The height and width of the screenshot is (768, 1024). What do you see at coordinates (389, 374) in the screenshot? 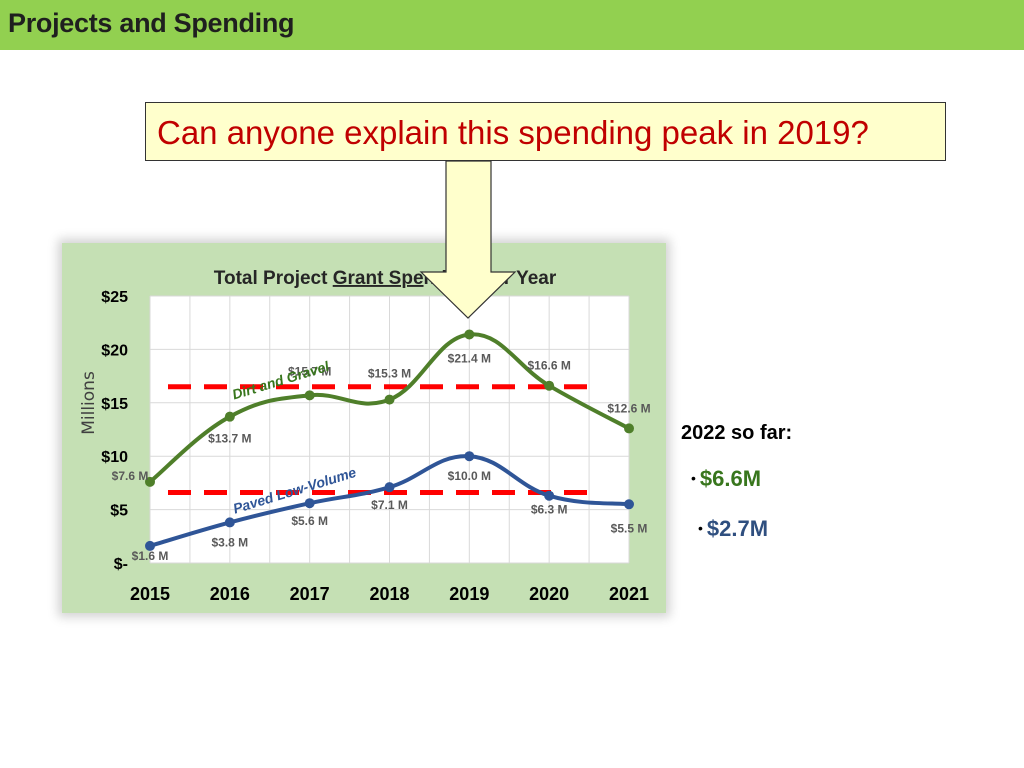
I see `data-label: $15.3 M` at bounding box center [389, 374].